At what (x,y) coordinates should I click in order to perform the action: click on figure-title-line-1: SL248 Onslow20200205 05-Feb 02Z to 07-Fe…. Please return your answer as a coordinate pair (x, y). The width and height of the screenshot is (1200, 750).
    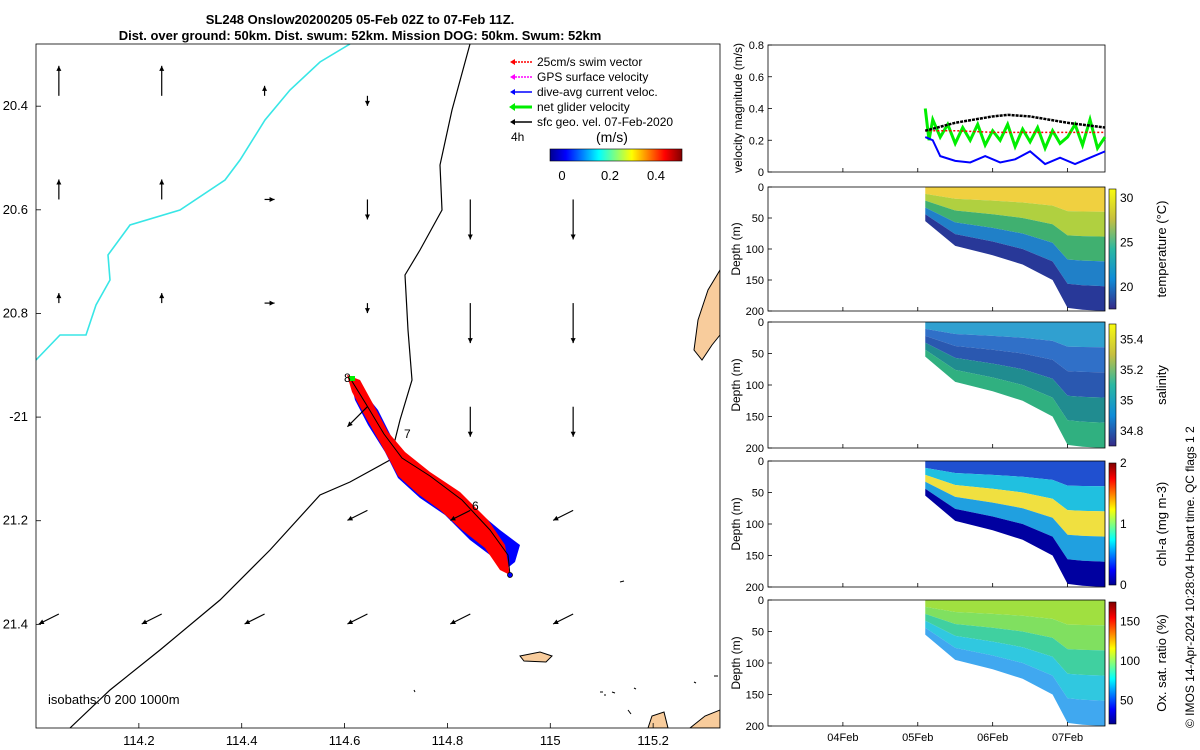
    Looking at the image, I should click on (360, 19).